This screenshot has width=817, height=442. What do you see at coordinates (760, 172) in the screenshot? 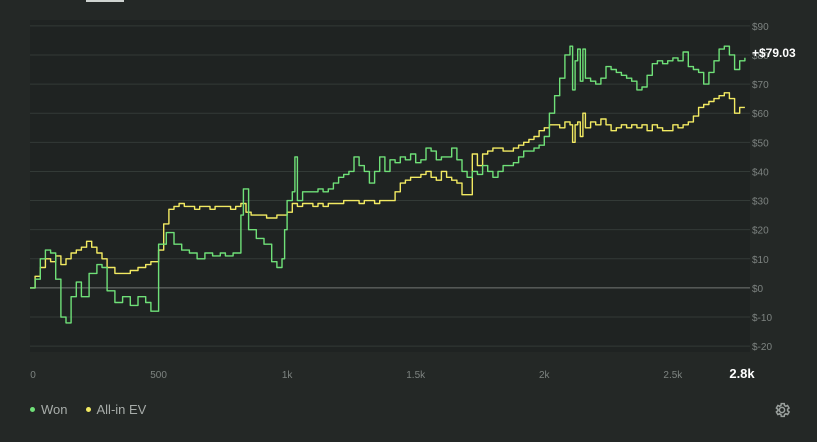
I see `y-tick-label: $40` at bounding box center [760, 172].